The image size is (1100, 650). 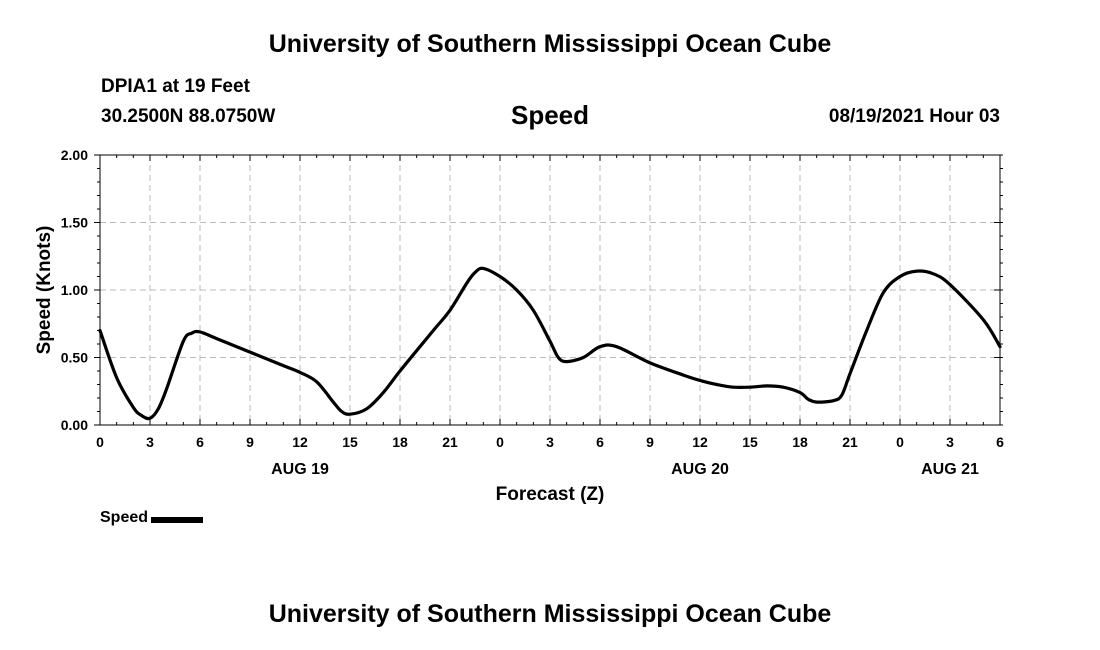 What do you see at coordinates (188, 116) in the screenshot?
I see `station-coordinates: 30.2500N 88.0750W` at bounding box center [188, 116].